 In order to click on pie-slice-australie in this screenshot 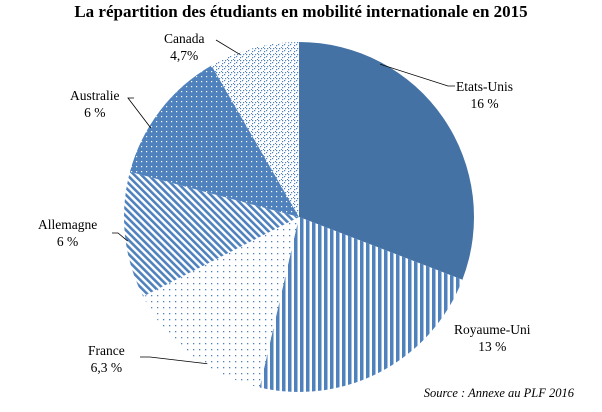, I will do `click(214, 141)`.